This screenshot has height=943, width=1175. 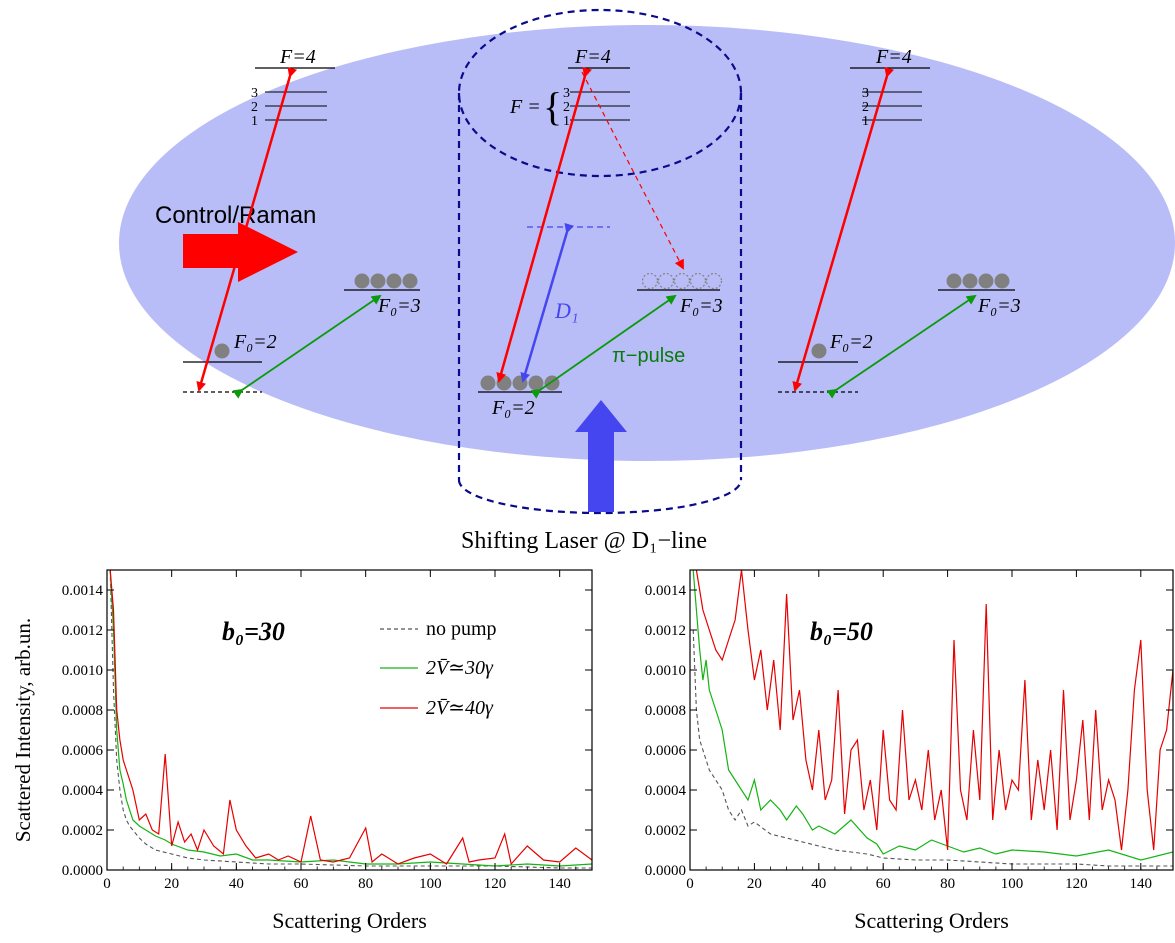 I want to click on right-level-scheme: F=4 3 2 1 F₀=2 F₀=3, so click(x=899, y=222).